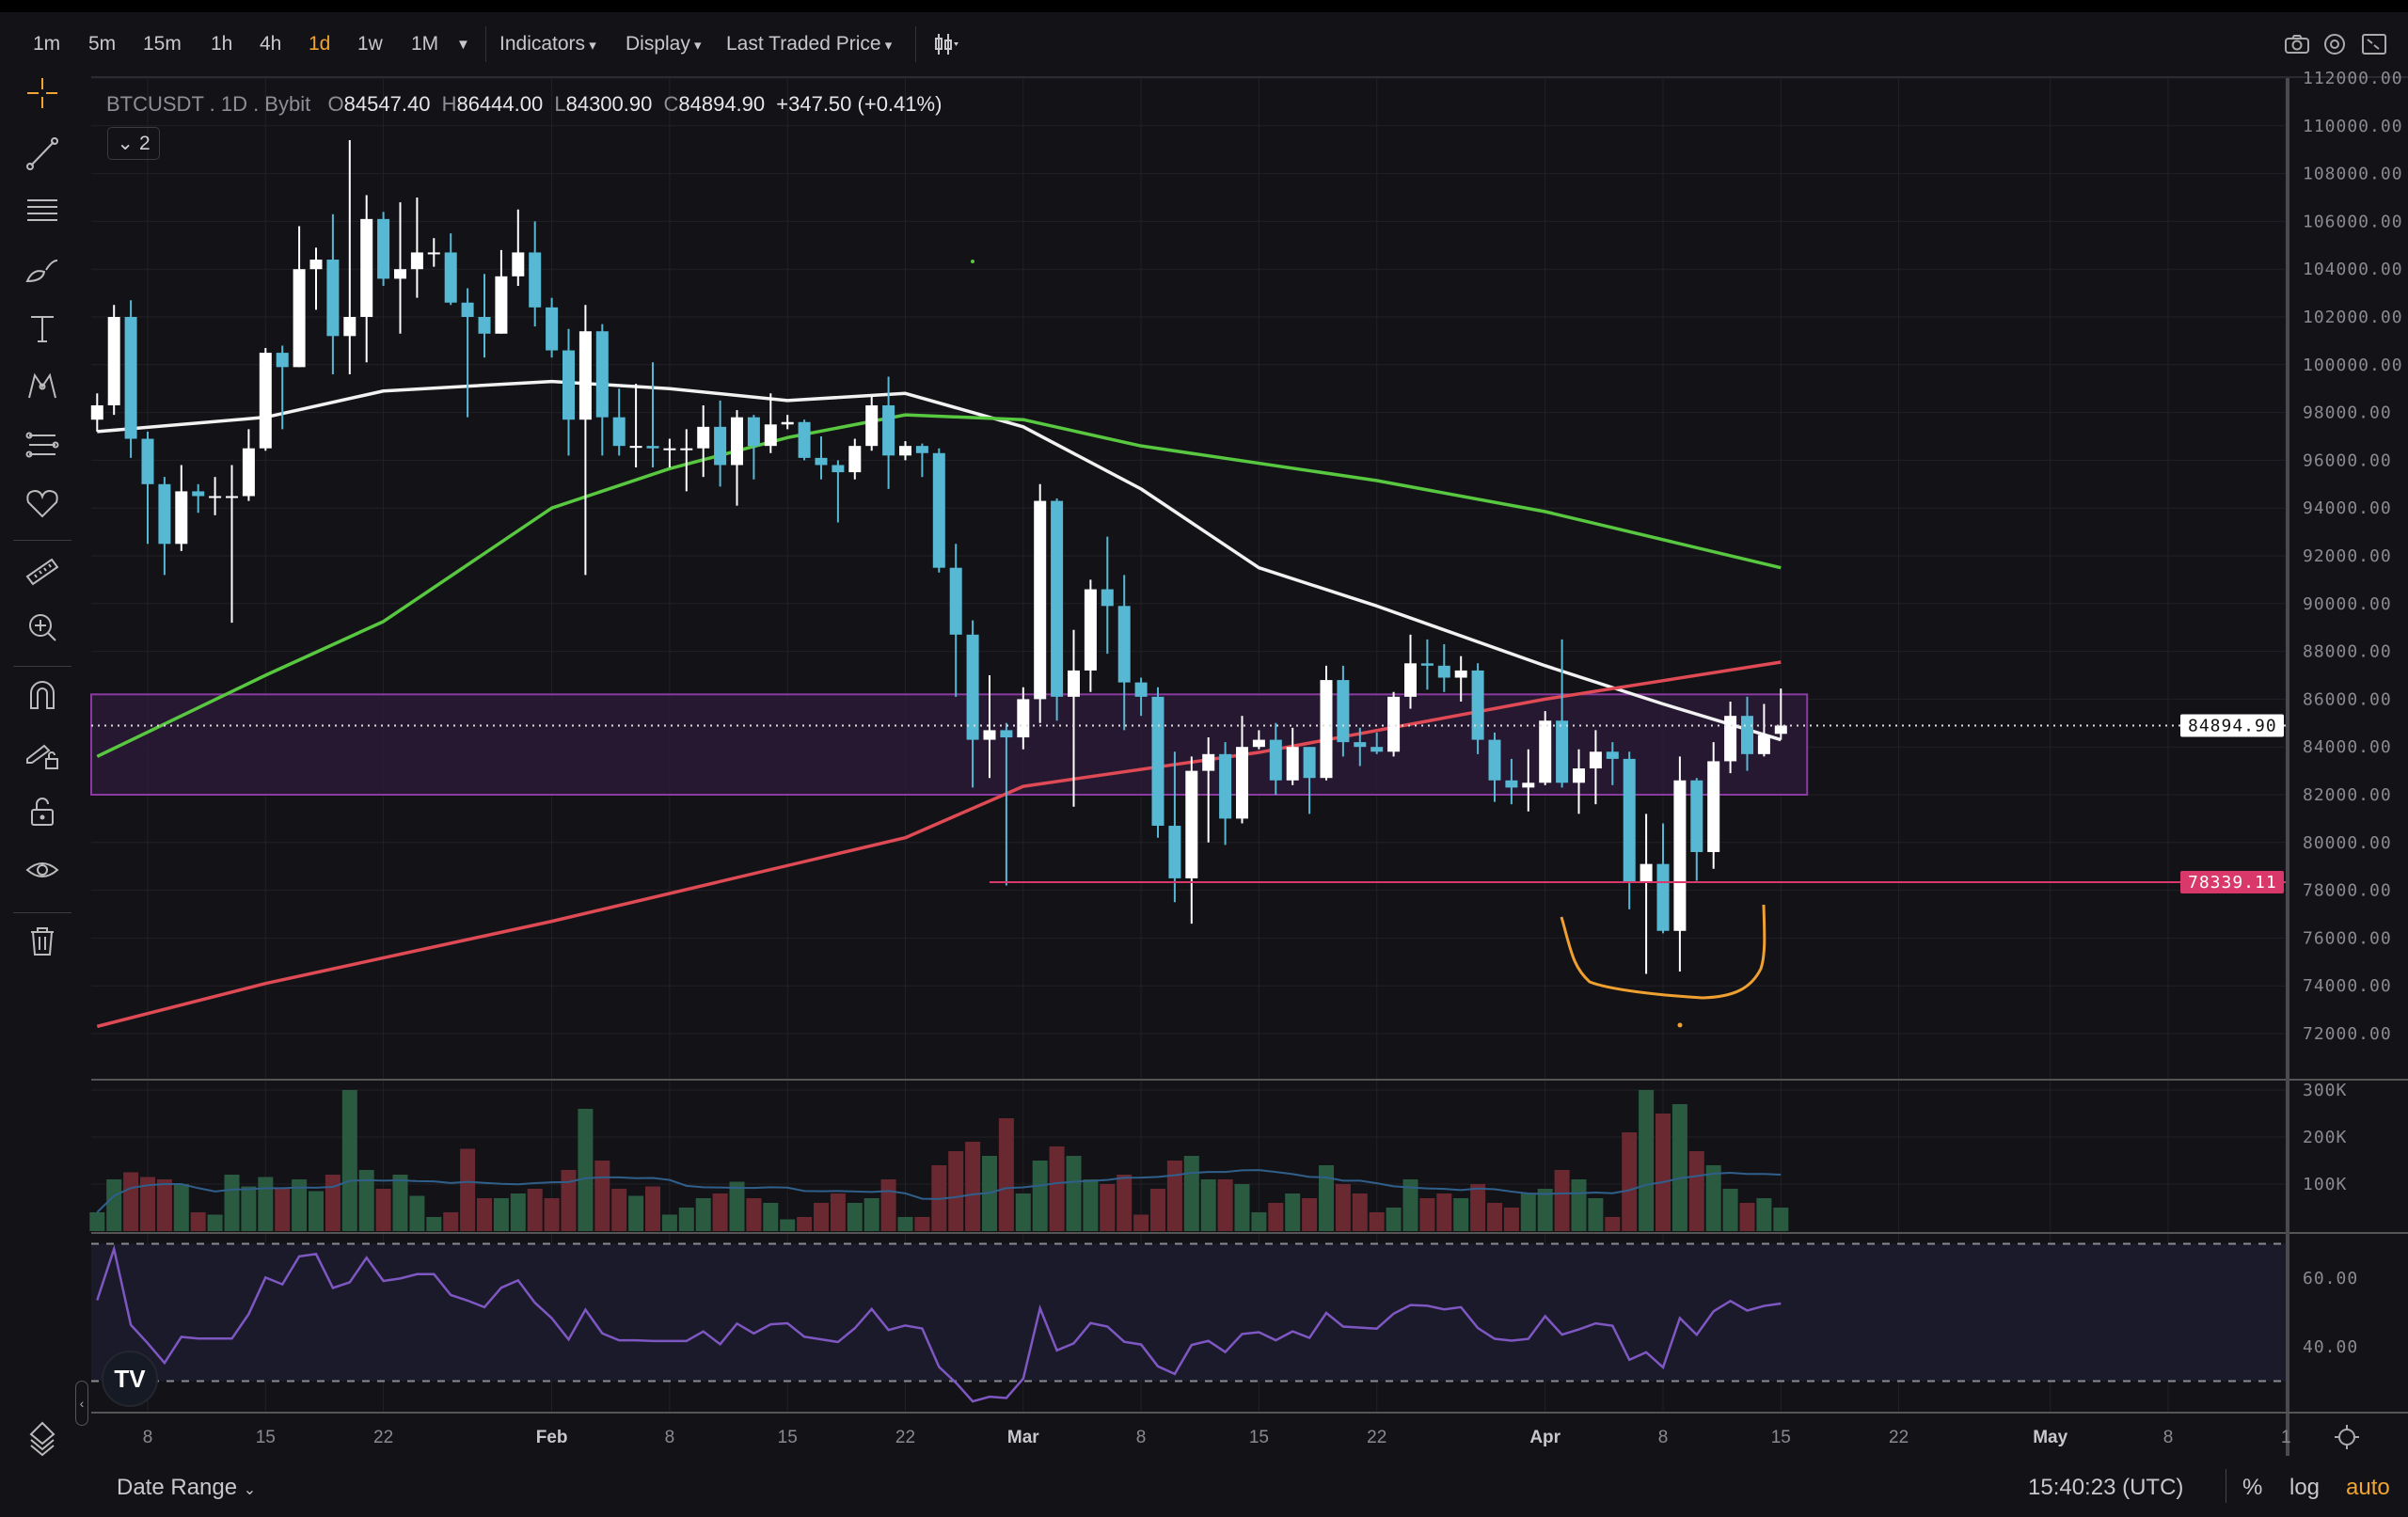 The width and height of the screenshot is (2408, 1517). What do you see at coordinates (2335, 44) in the screenshot?
I see `settings-icon` at bounding box center [2335, 44].